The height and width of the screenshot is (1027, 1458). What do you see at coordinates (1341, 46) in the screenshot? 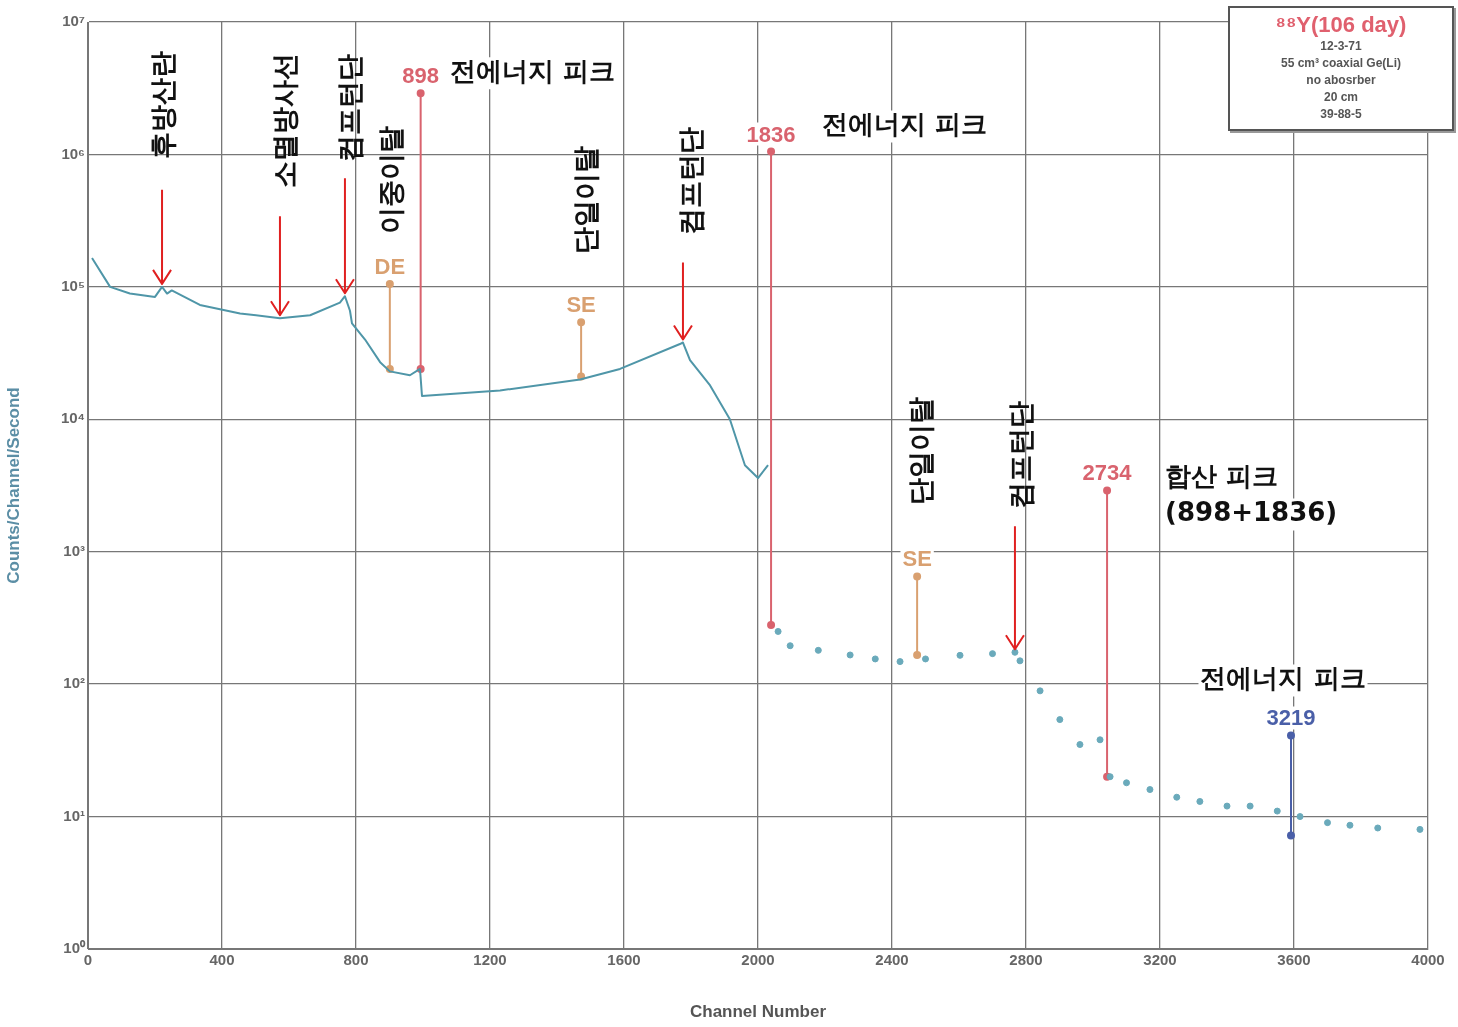
I see `annotation: 12-3-71` at bounding box center [1341, 46].